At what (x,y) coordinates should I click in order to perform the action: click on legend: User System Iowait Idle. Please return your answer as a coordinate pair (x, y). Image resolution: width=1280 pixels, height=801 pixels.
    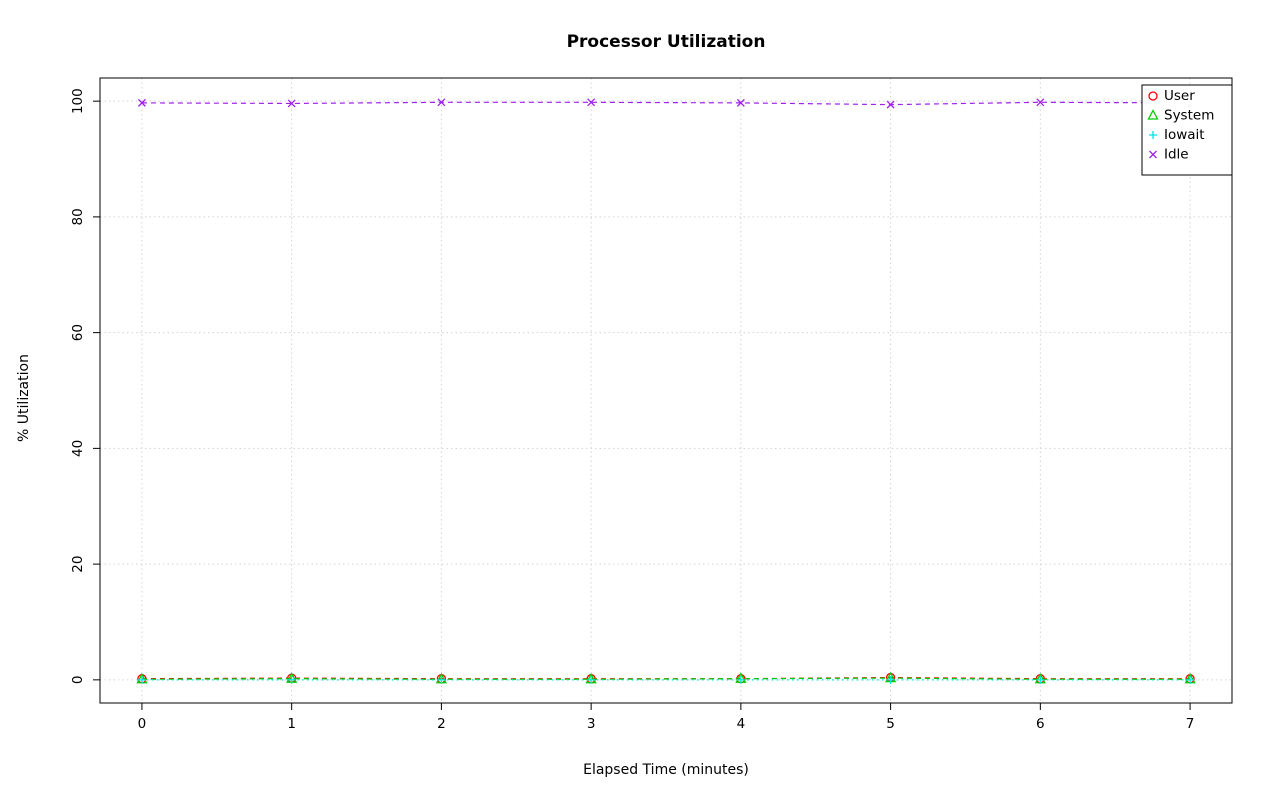
    Looking at the image, I should click on (1187, 130).